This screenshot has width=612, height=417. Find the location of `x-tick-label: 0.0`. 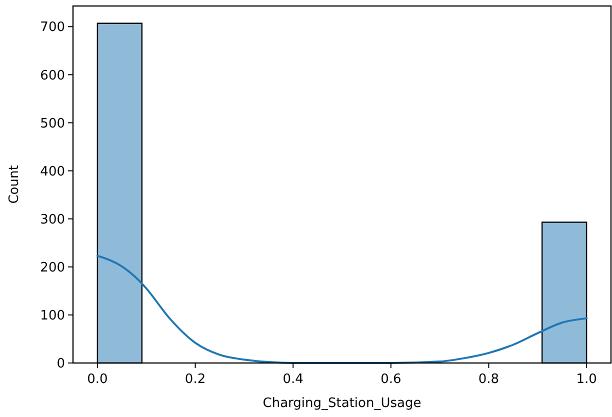

x-tick-label: 0.0 is located at coordinates (97, 379).